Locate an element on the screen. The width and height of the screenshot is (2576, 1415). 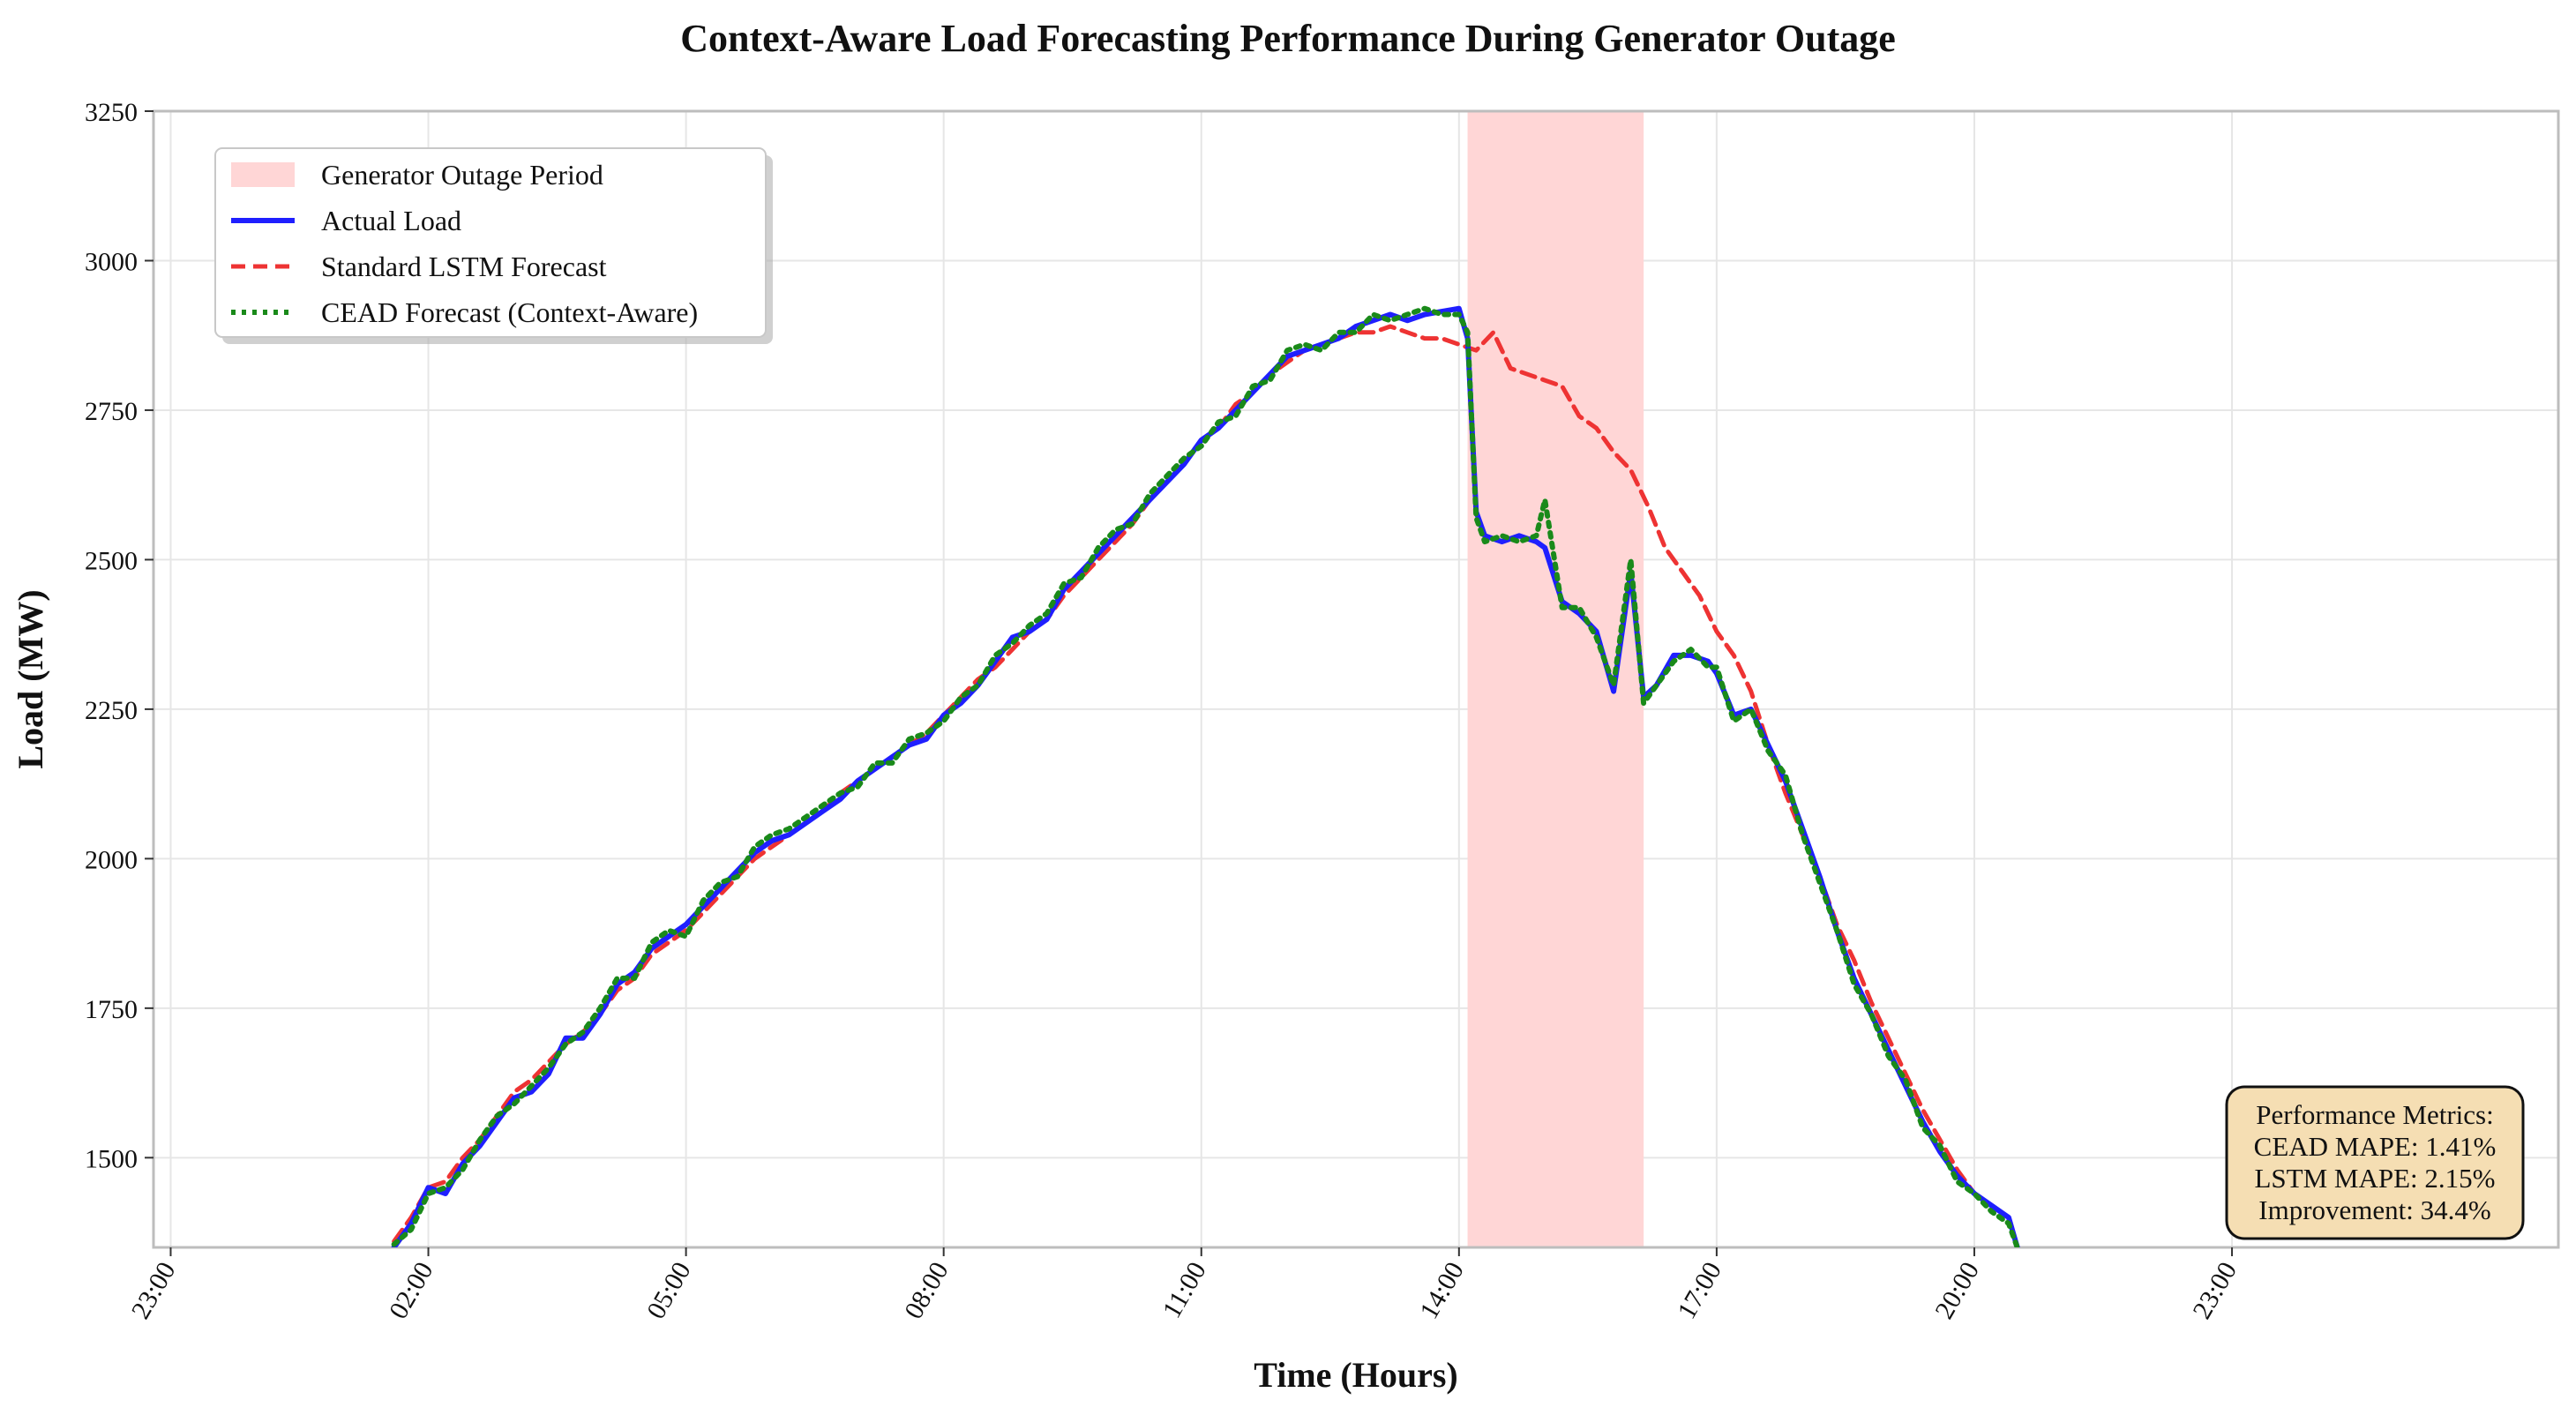
x-tick-label: 17:00 is located at coordinates (1700, 1291).